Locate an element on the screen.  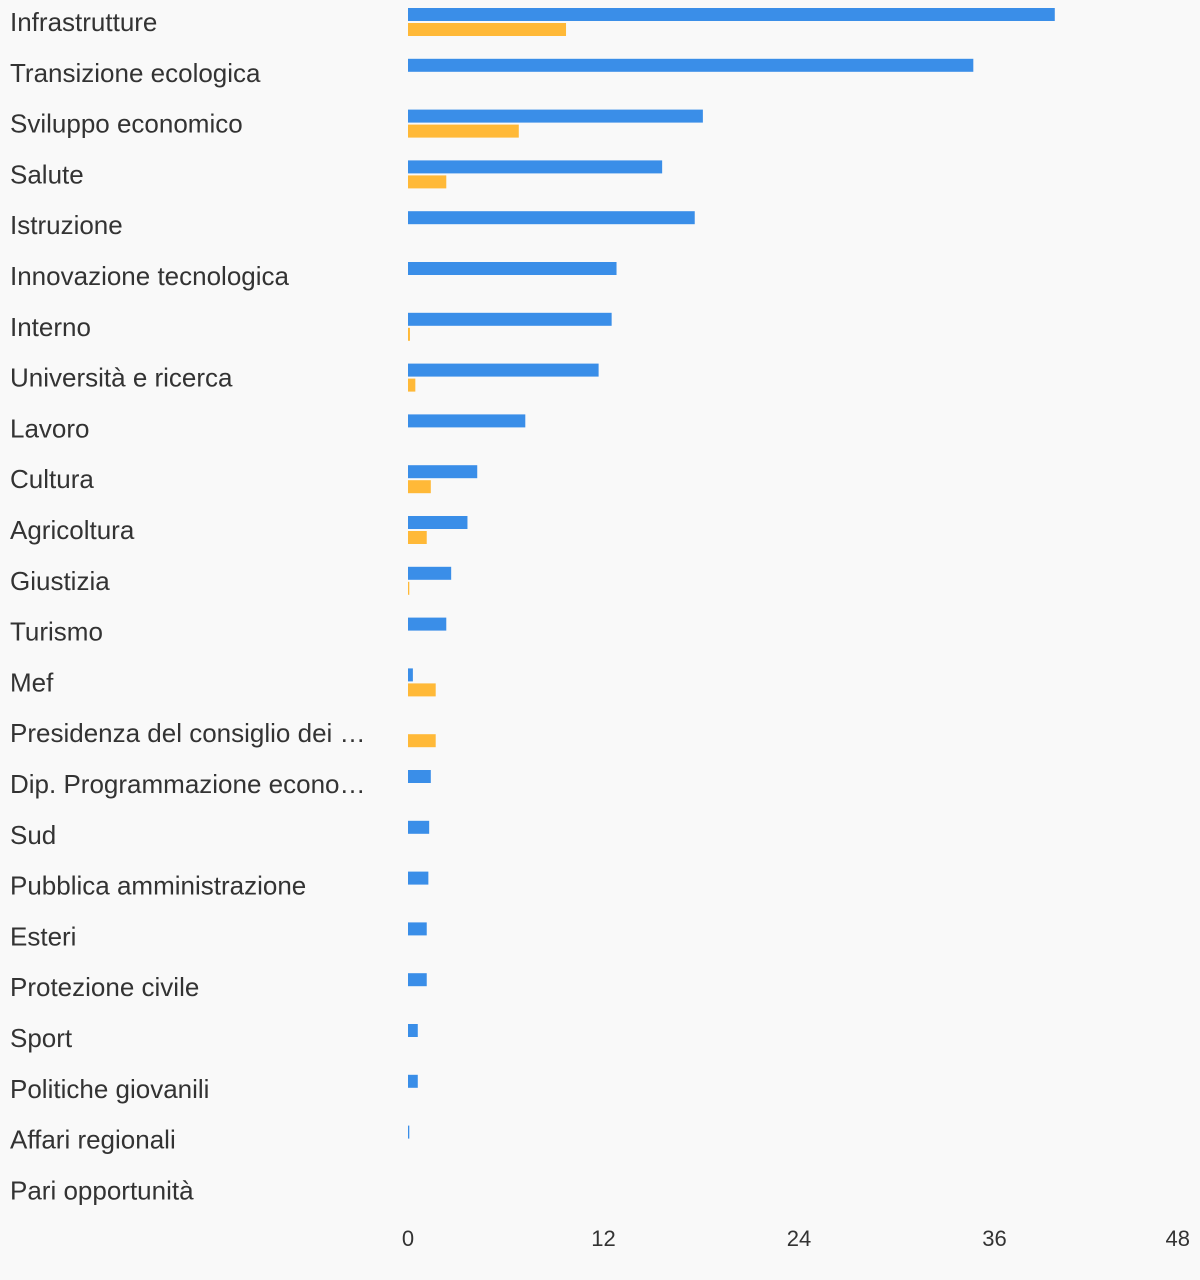
x-tick-label: 48 is located at coordinates (1178, 1238).